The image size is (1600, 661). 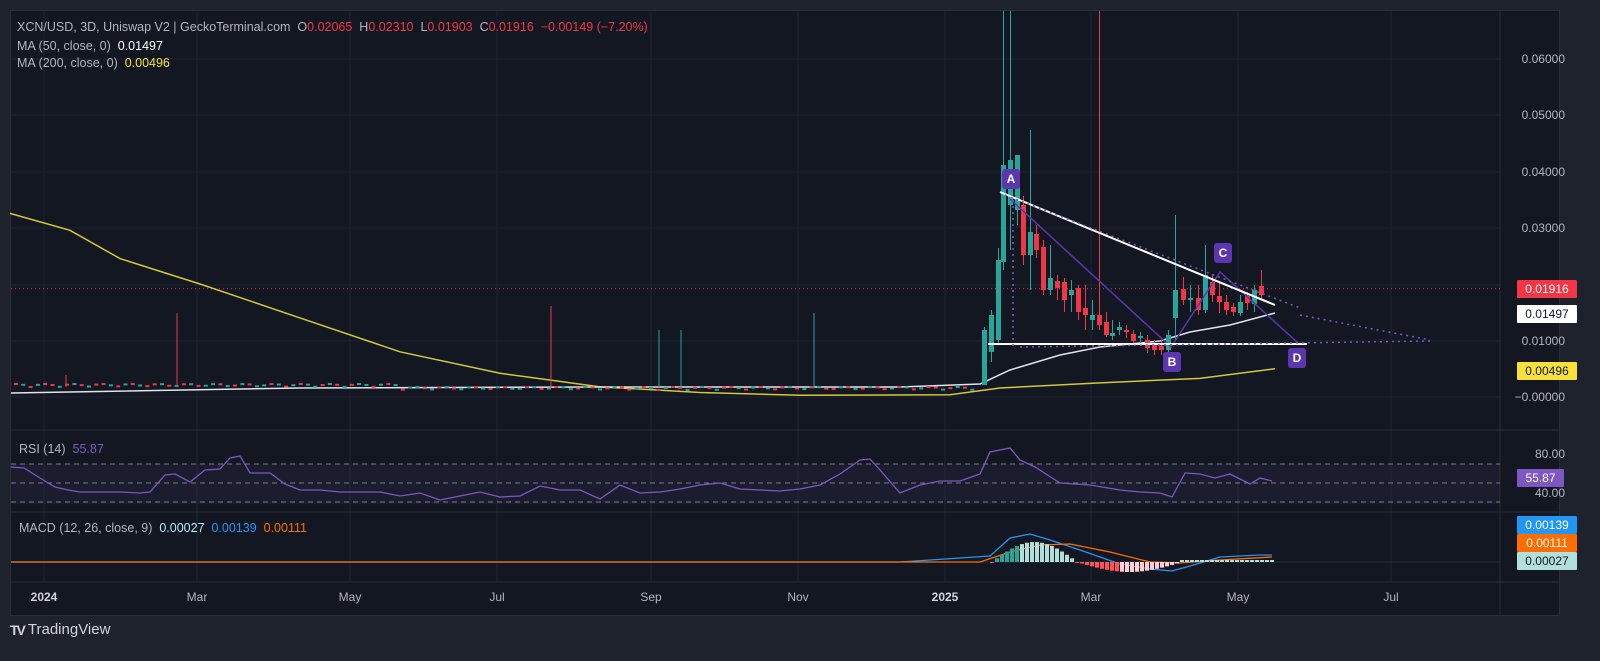 What do you see at coordinates (60, 629) in the screenshot?
I see `tradingview-brand: TV TradingView` at bounding box center [60, 629].